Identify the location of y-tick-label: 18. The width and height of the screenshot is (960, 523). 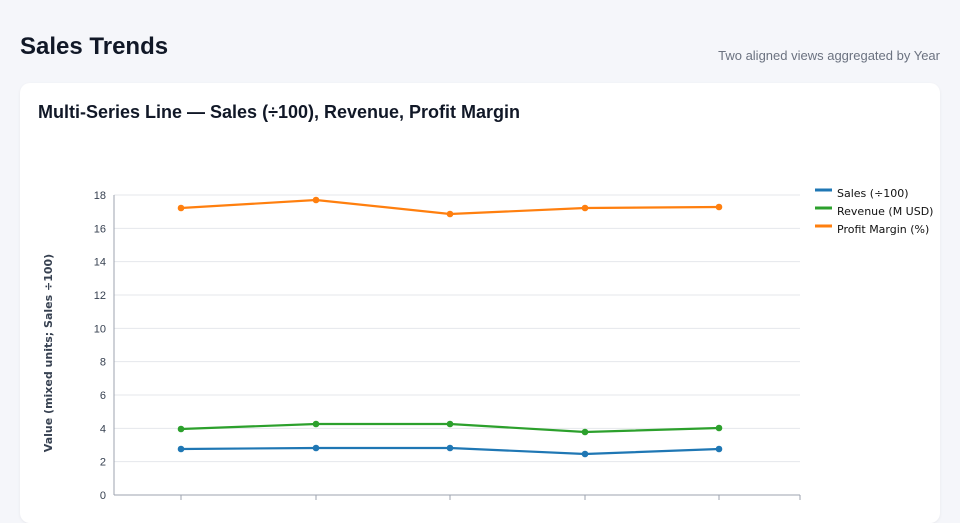
(100, 196).